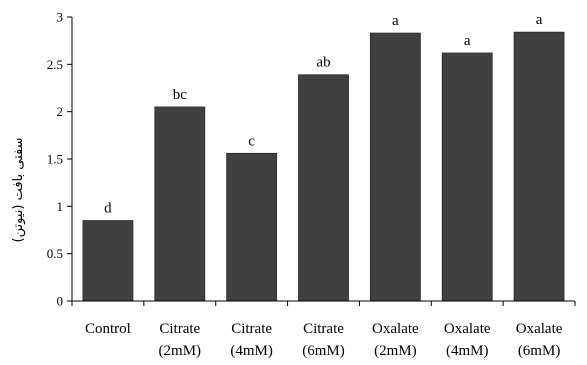 Image resolution: width=587 pixels, height=365 pixels. I want to click on significance-label: c, so click(251, 141).